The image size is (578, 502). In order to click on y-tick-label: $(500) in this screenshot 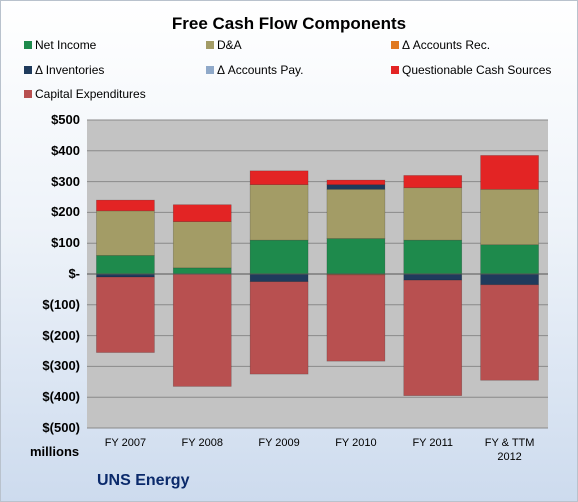, I will do `click(61, 427)`.